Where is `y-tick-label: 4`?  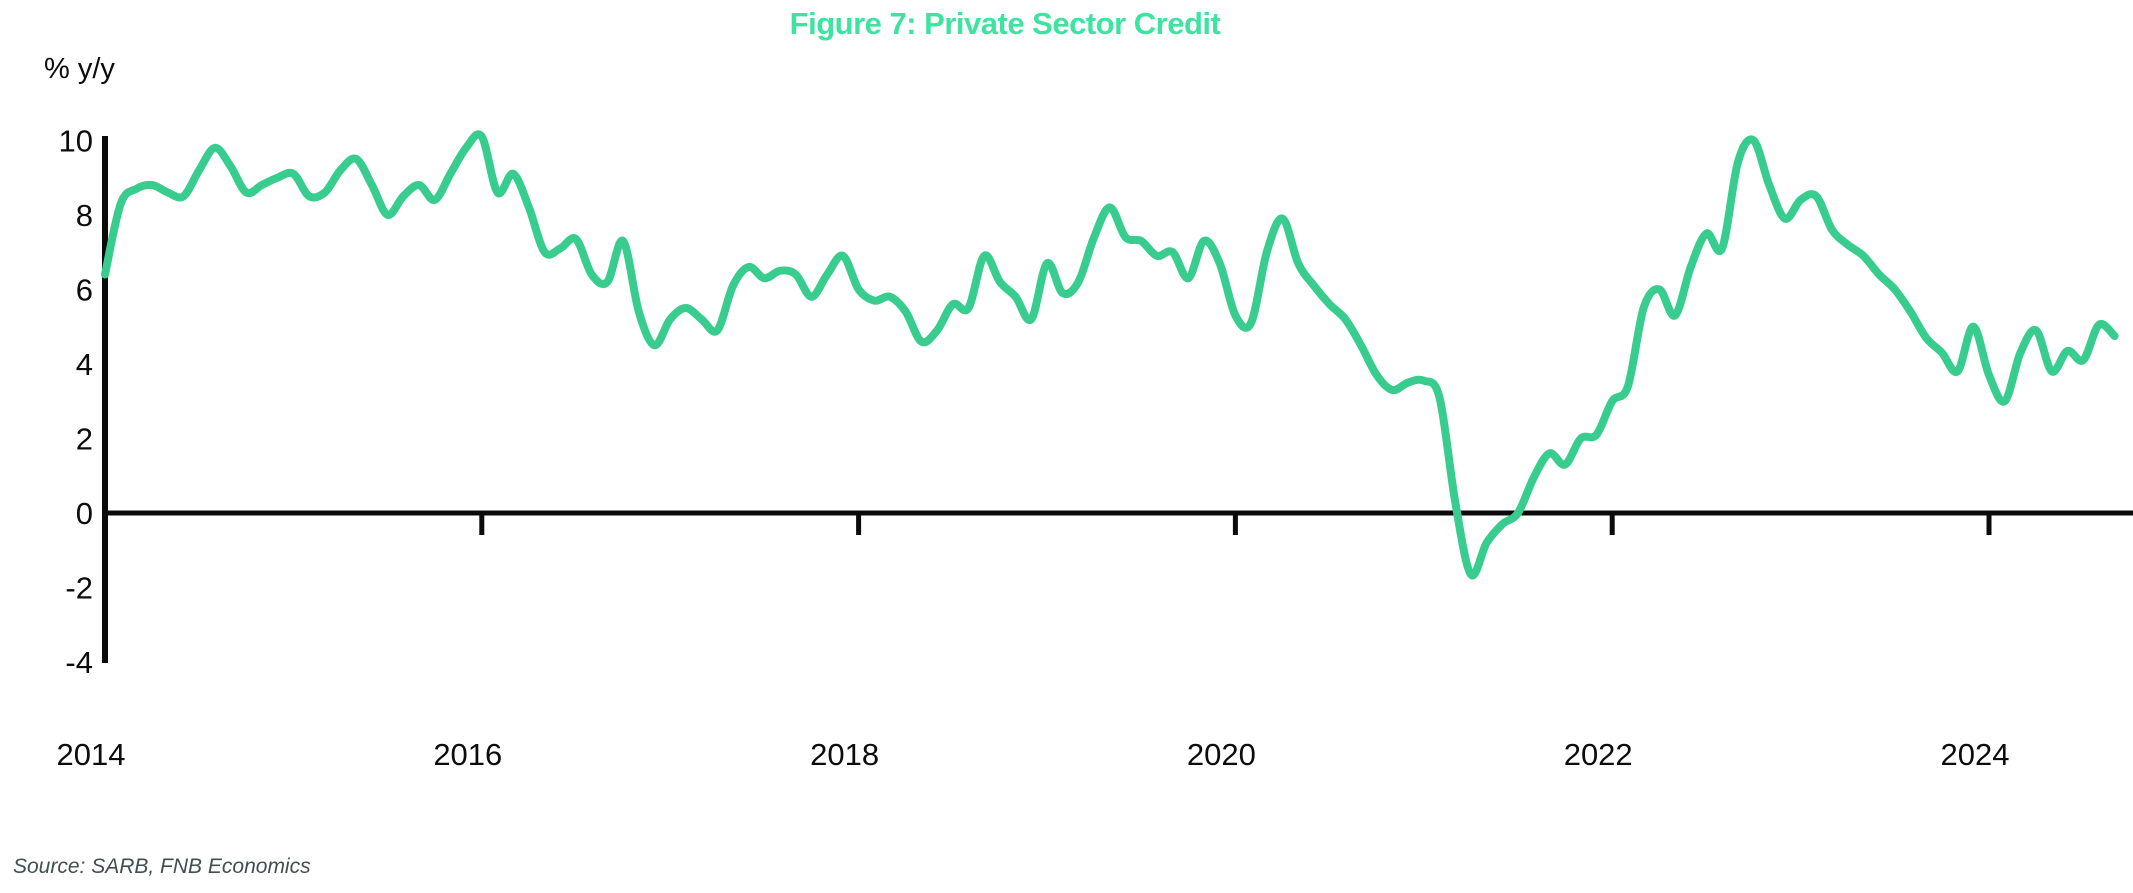 y-tick-label: 4 is located at coordinates (84, 364).